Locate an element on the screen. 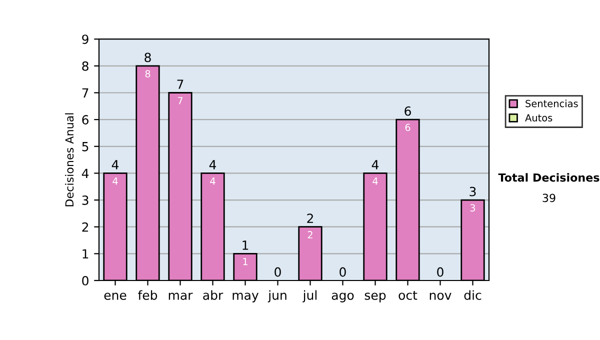  x-tick-label: dic is located at coordinates (473, 295).